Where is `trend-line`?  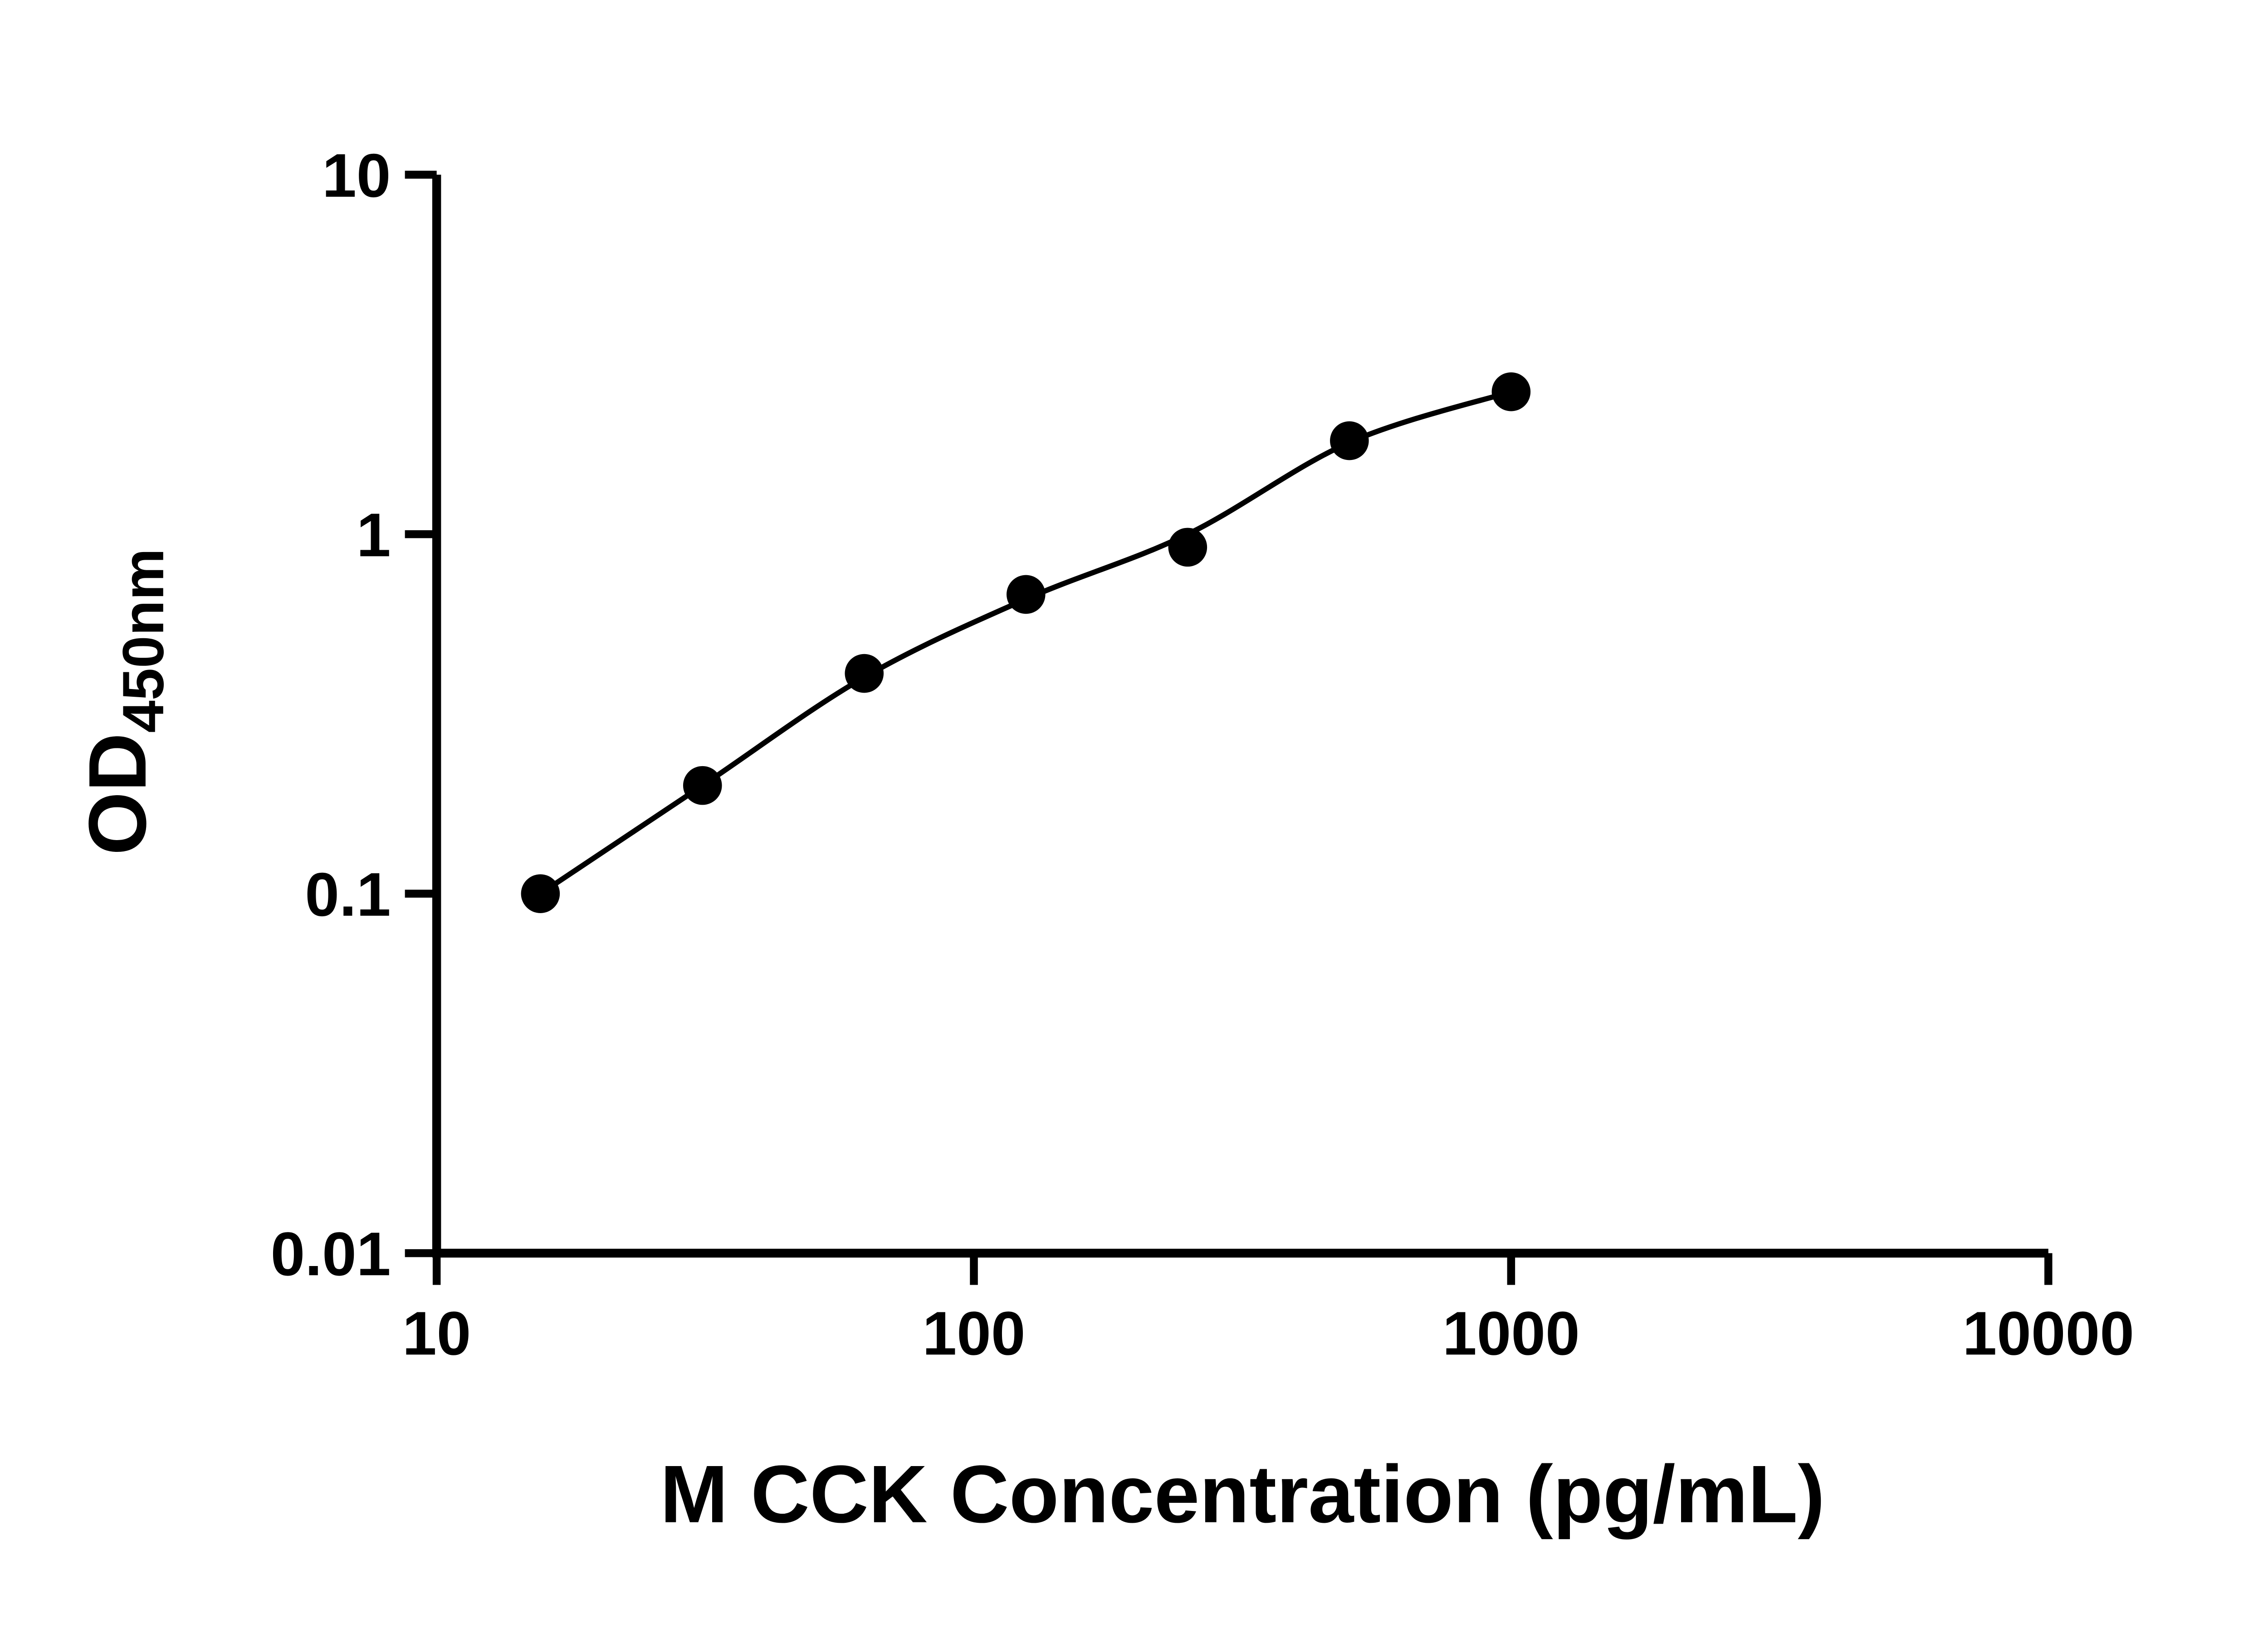
trend-line is located at coordinates (1026, 643).